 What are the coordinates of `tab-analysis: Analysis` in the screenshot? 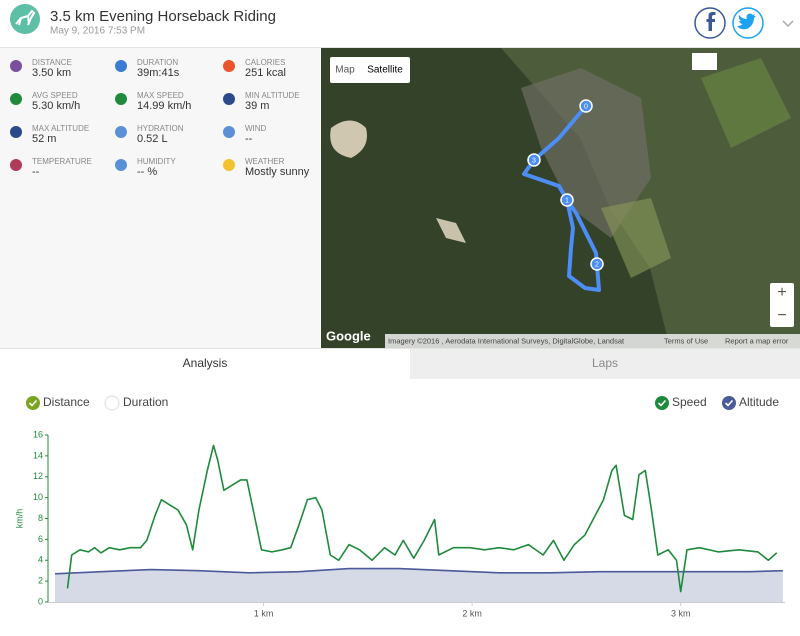 It's located at (205, 363).